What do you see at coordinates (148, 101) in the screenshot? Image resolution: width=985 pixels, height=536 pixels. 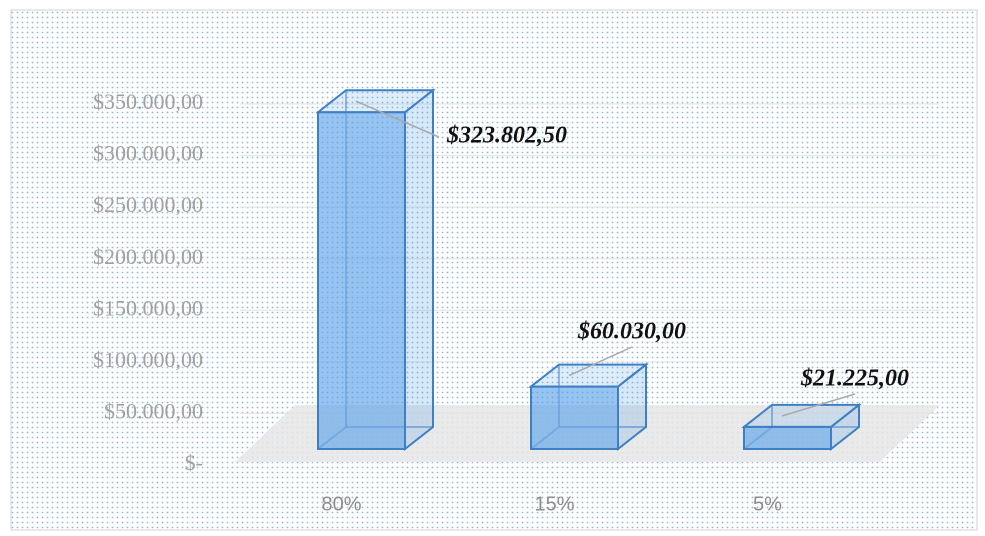 I see `y-tick-label: $350.000,00` at bounding box center [148, 101].